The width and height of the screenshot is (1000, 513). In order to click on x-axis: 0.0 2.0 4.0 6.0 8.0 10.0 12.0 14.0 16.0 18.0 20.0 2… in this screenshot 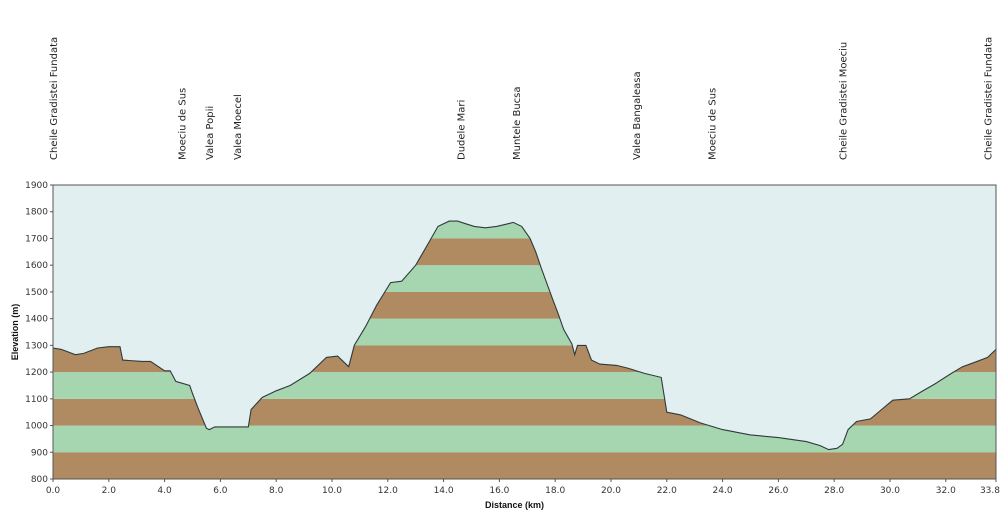, I will do `click(523, 487)`.